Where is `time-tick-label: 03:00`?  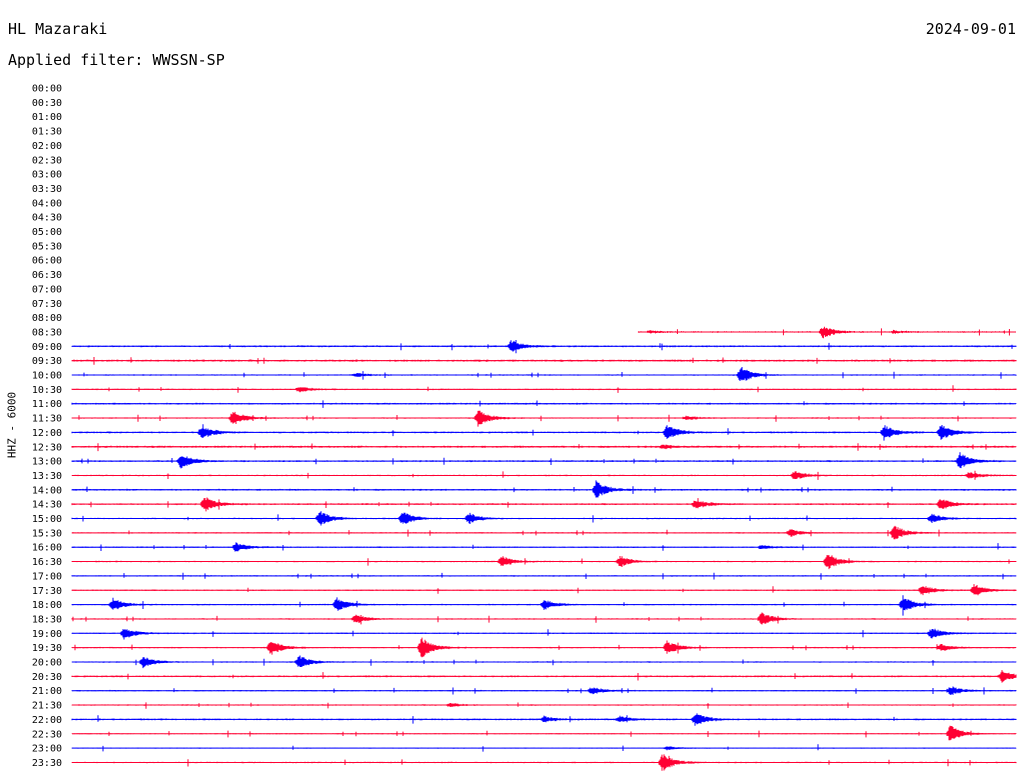 time-tick-label: 03:00 is located at coordinates (47, 175).